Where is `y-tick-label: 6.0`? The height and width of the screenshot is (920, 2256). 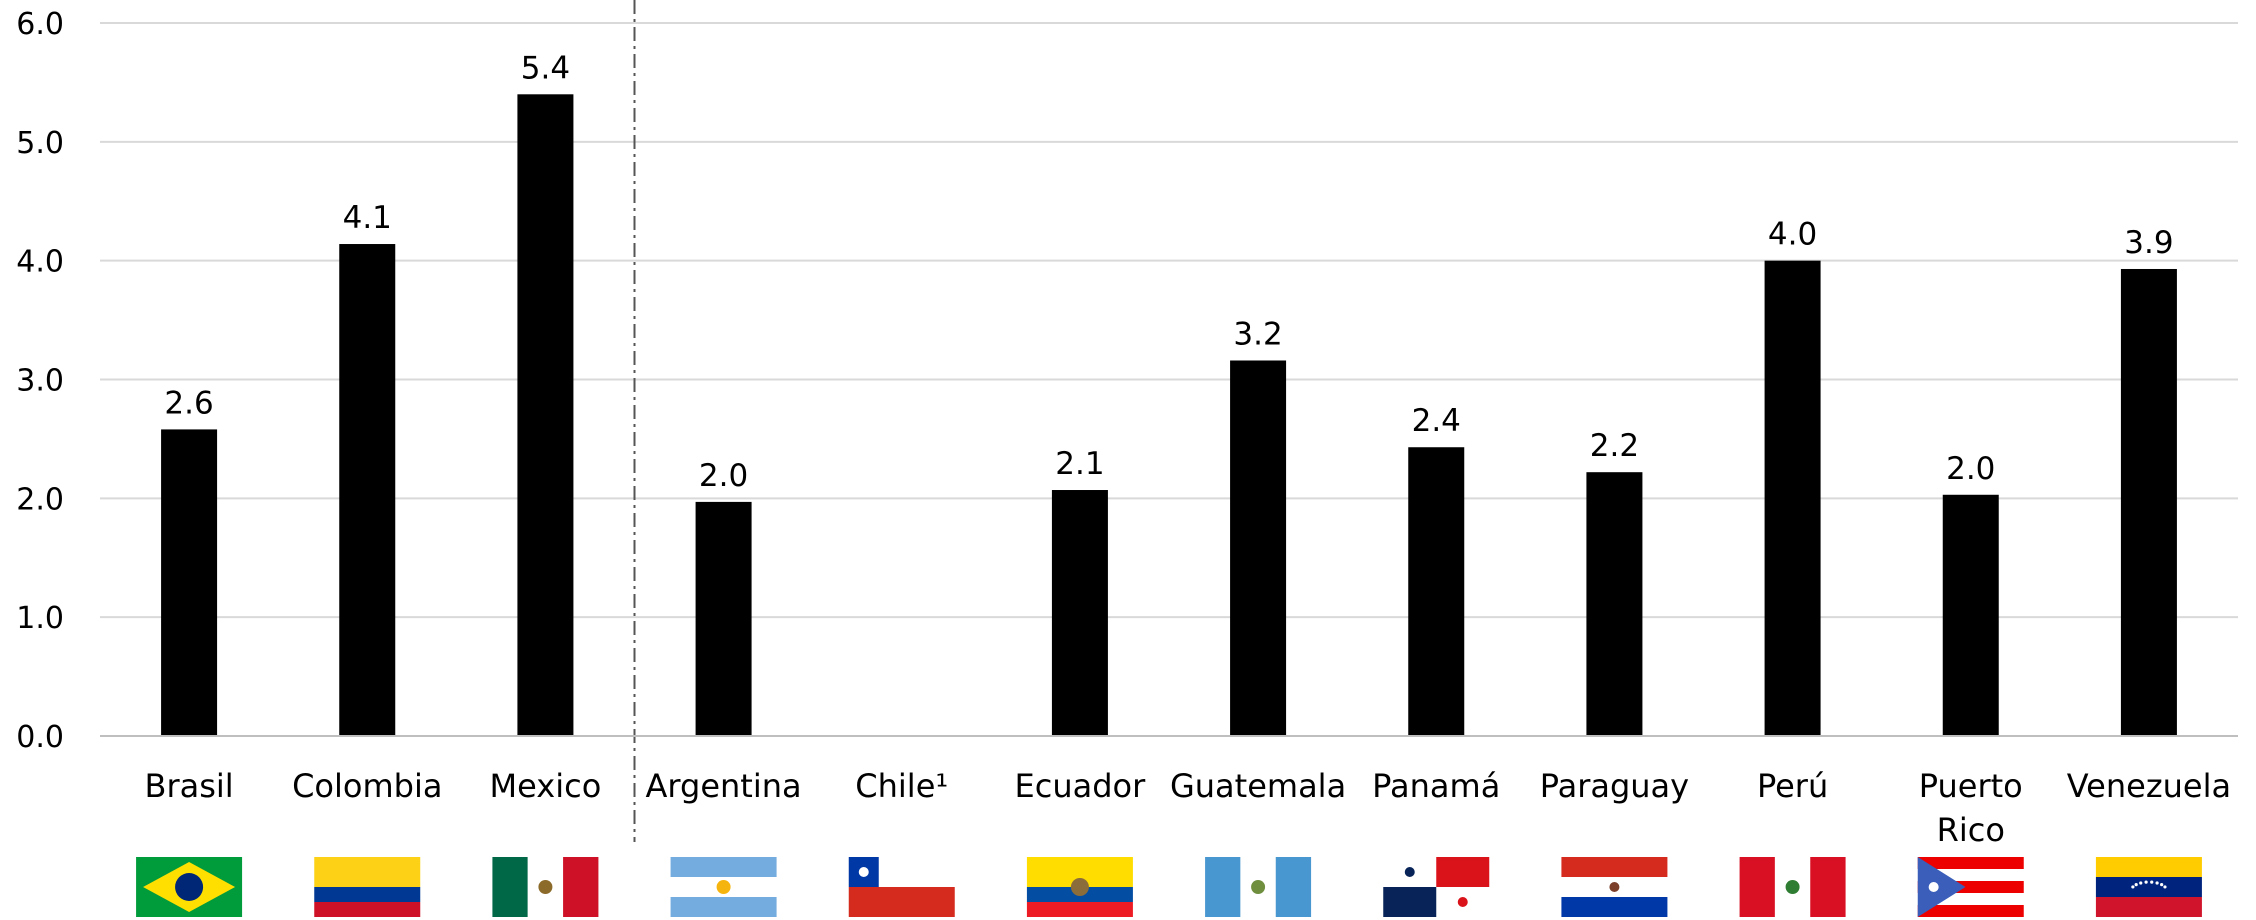
y-tick-label: 6.0 is located at coordinates (40, 24).